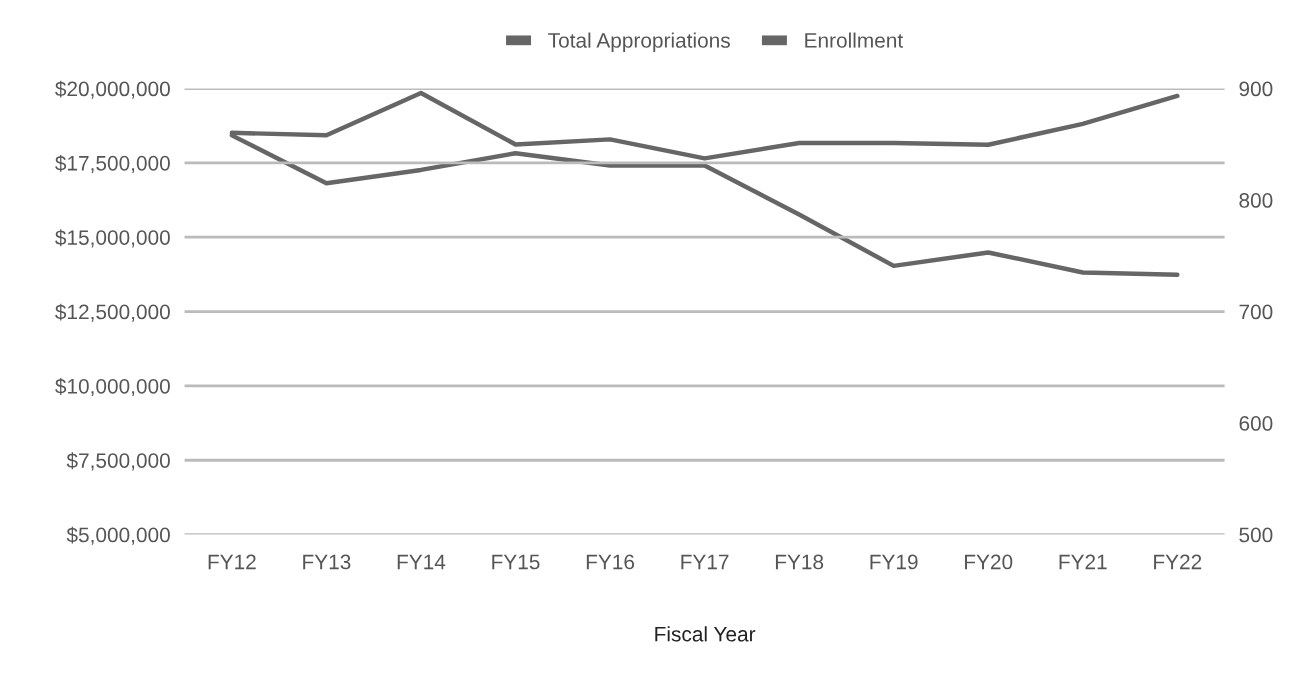 This screenshot has width=1300, height=681. Describe the element at coordinates (327, 562) in the screenshot. I see `x-tick-label: FY13` at that location.